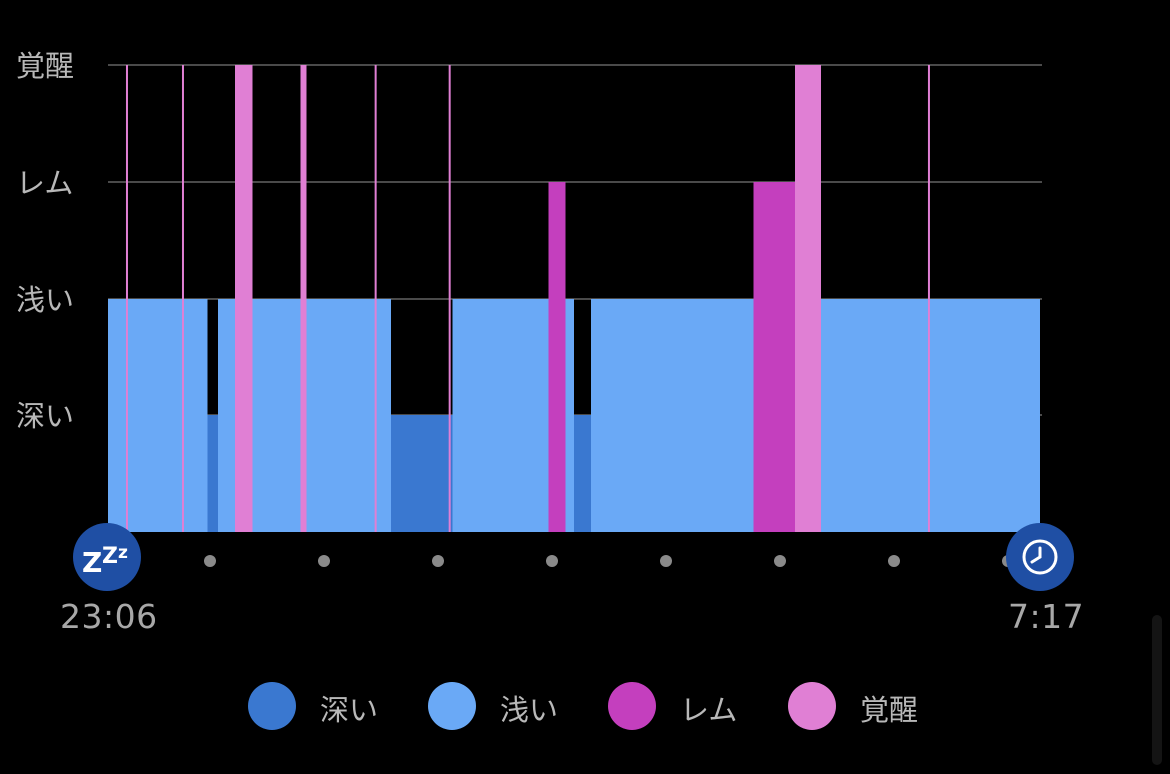 This screenshot has width=1170, height=774. What do you see at coordinates (452, 706) in the screenshot?
I see `legend-swatch-light` at bounding box center [452, 706].